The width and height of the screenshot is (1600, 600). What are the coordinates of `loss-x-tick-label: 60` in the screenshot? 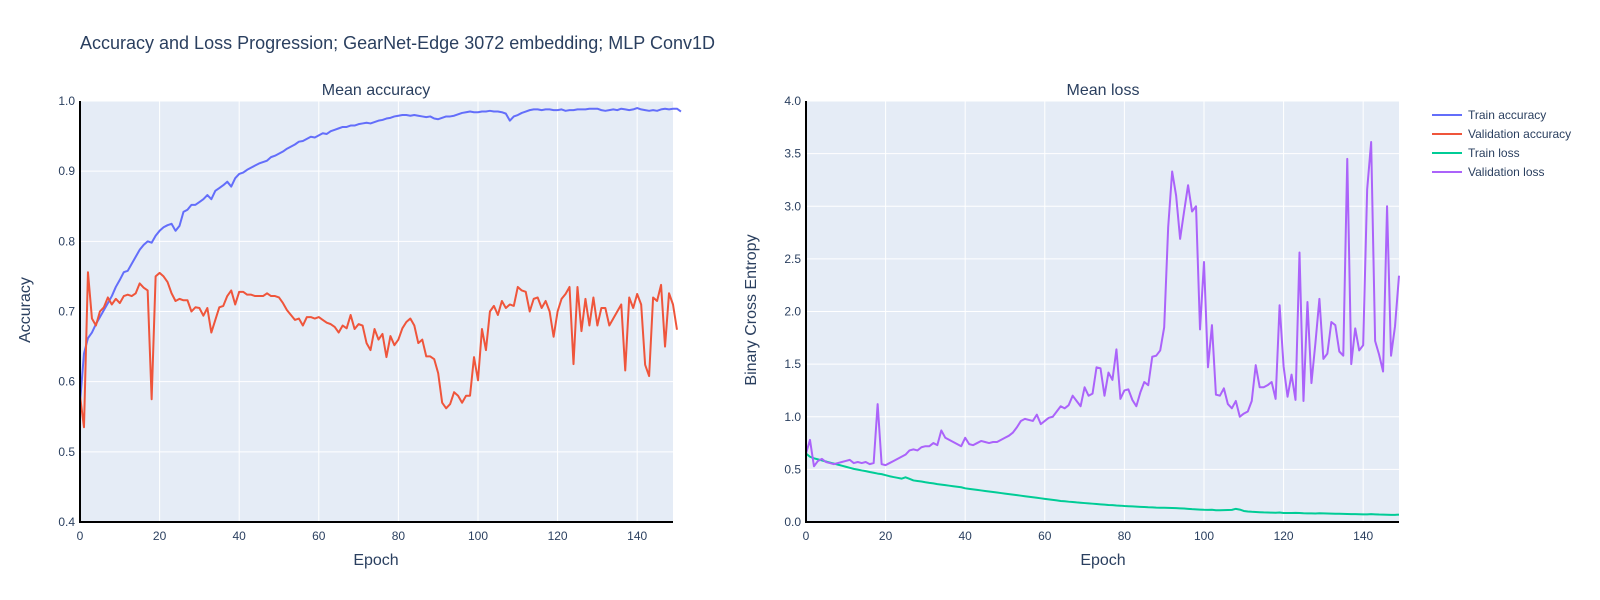 It's located at (1045, 536).